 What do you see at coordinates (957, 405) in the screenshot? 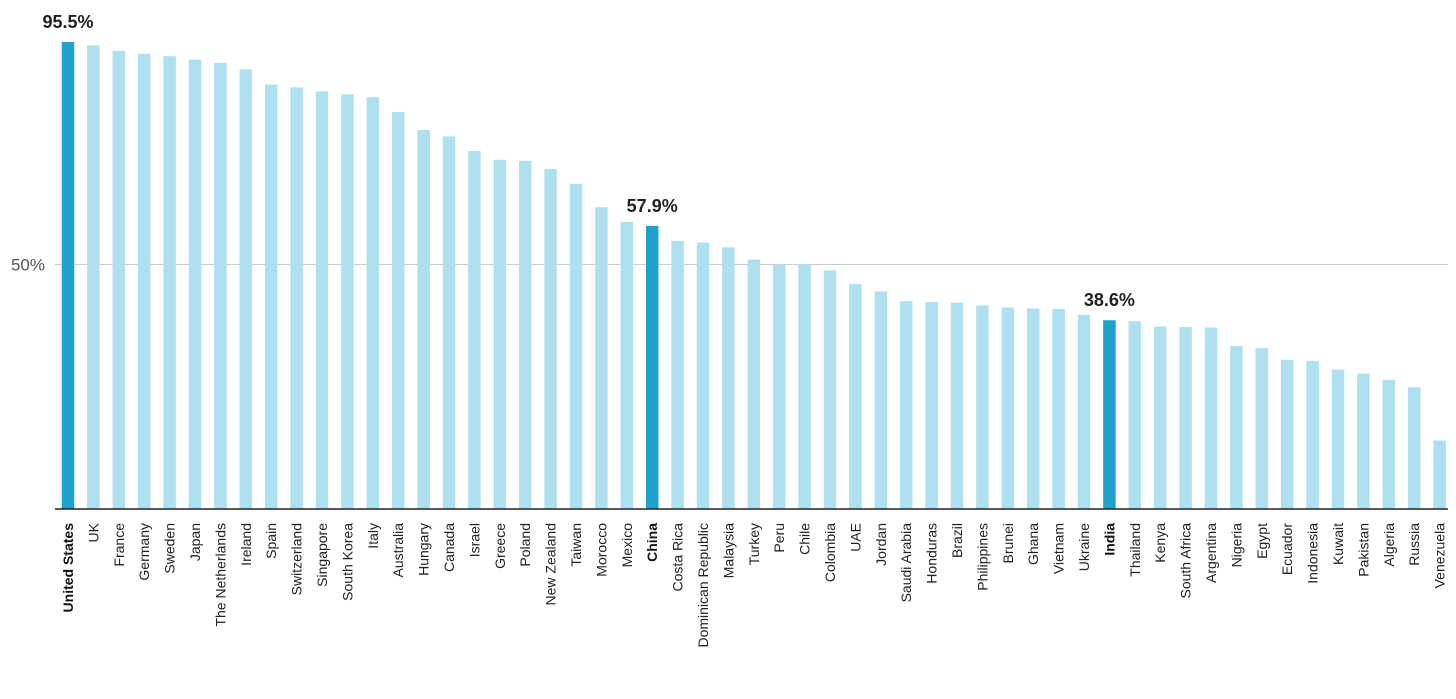
I see `bar-brazil` at bounding box center [957, 405].